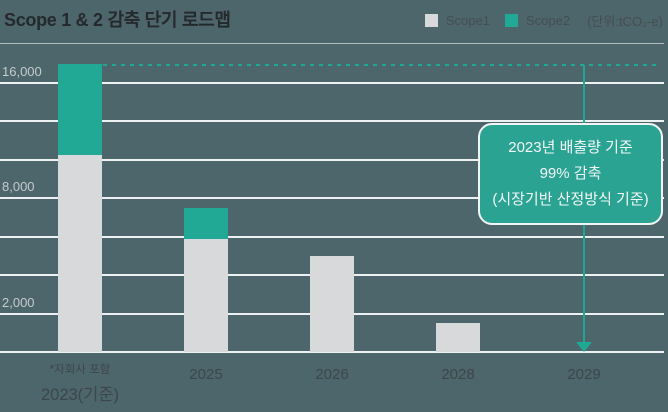 The width and height of the screenshot is (668, 412). What do you see at coordinates (511, 20) in the screenshot?
I see `scope2-swatch-icon` at bounding box center [511, 20].